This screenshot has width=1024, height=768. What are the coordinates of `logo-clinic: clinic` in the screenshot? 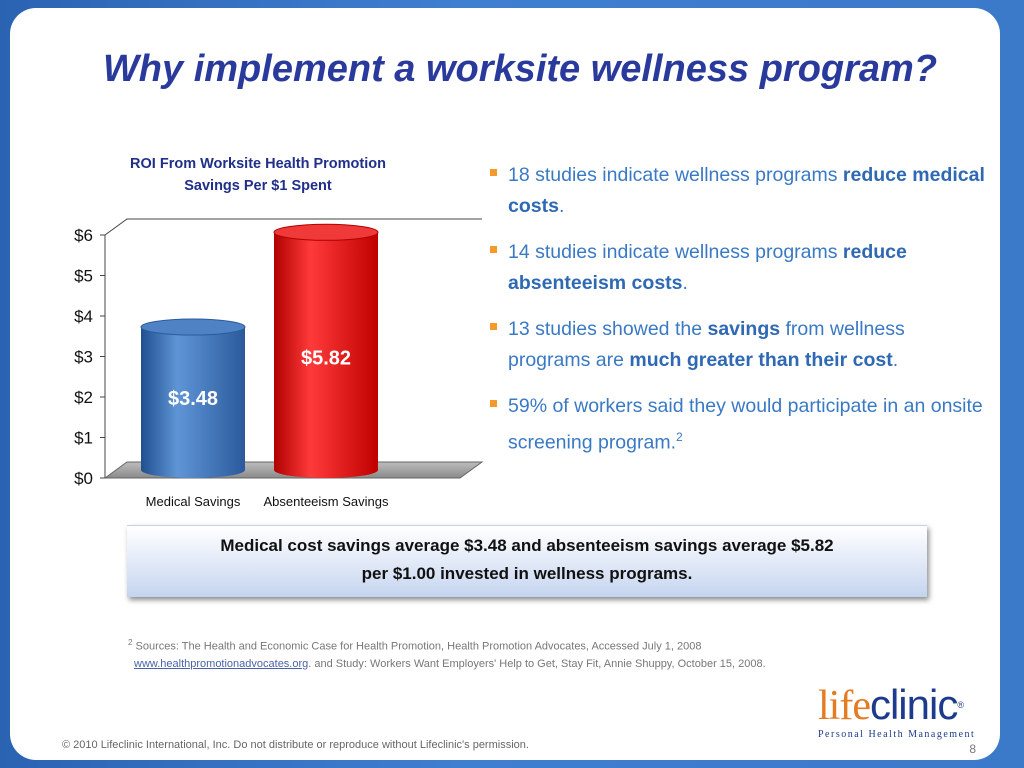 It's located at (913, 704).